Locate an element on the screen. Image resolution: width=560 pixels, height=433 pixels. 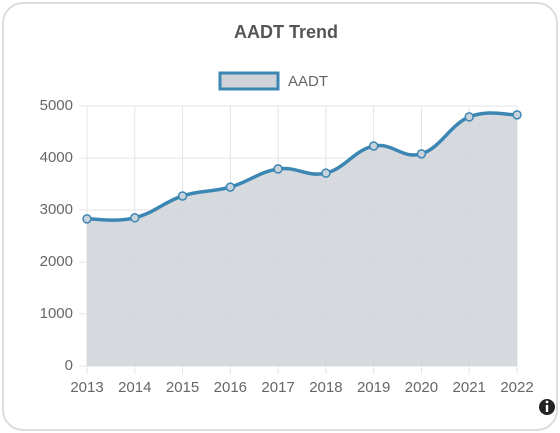
x-tick-label: 2022 is located at coordinates (516, 387).